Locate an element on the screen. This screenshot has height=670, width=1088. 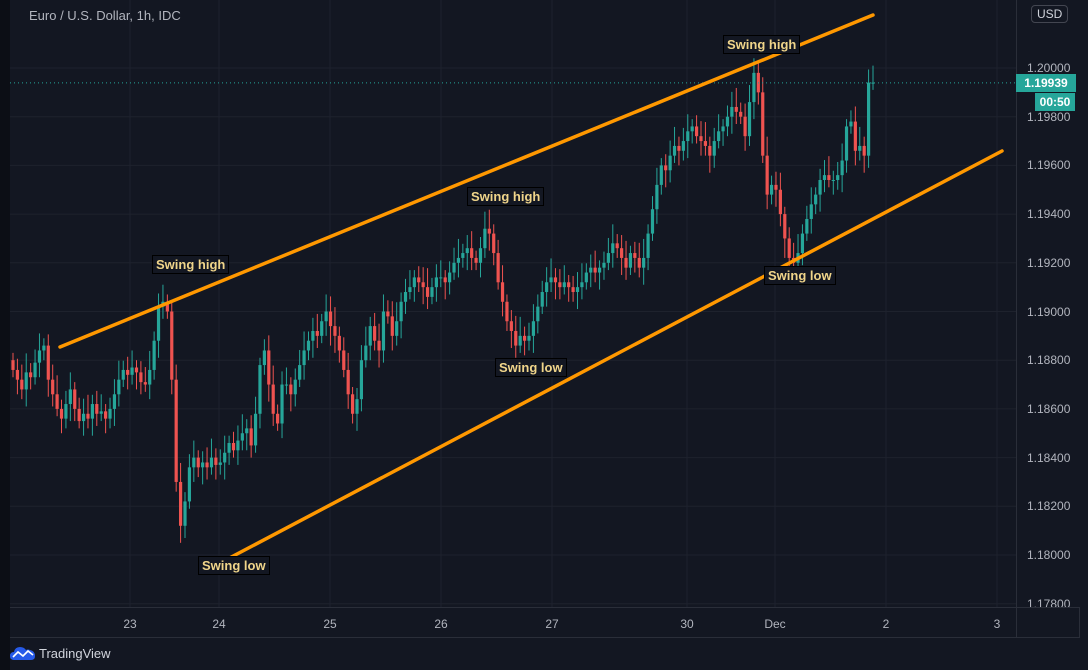
price-tick-label: 1.18400 is located at coordinates (1049, 457).